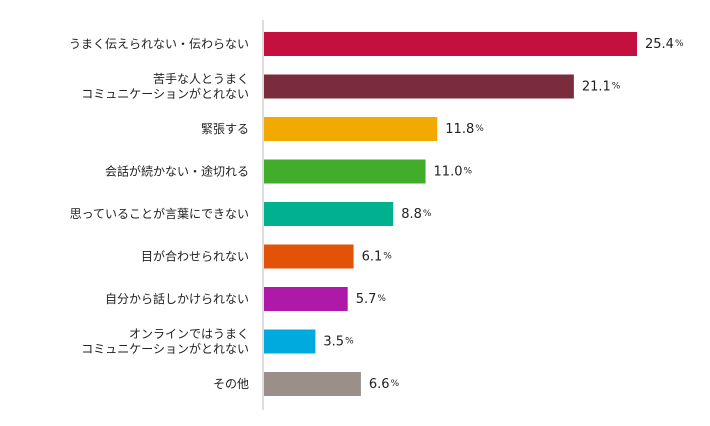 The height and width of the screenshot is (426, 710). What do you see at coordinates (177, 298) in the screenshot?
I see `category-label-6: 自分から話しかけられない` at bounding box center [177, 298].